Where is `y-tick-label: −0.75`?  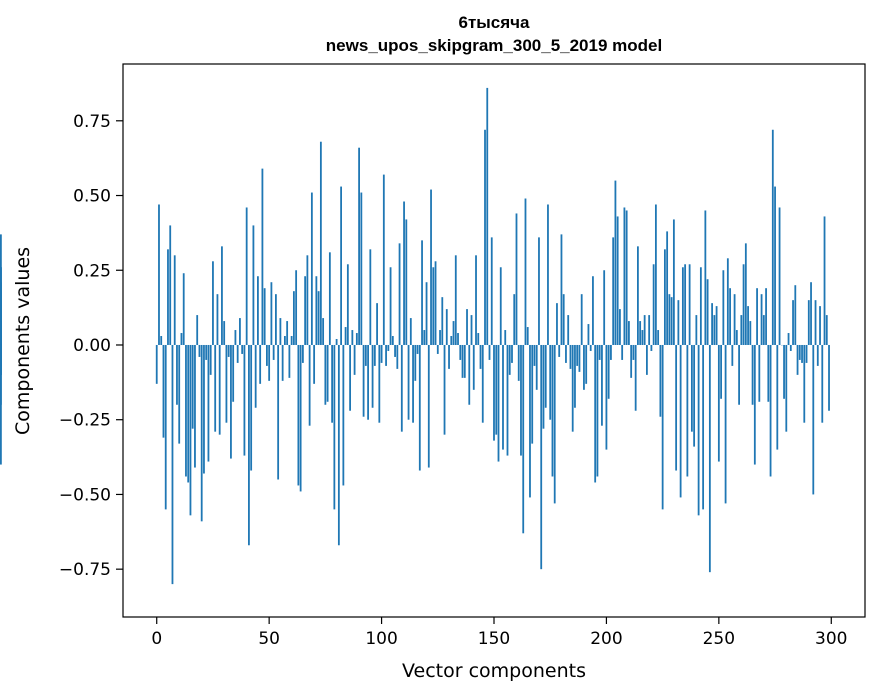
y-tick-label: −0.75 is located at coordinates (85, 570).